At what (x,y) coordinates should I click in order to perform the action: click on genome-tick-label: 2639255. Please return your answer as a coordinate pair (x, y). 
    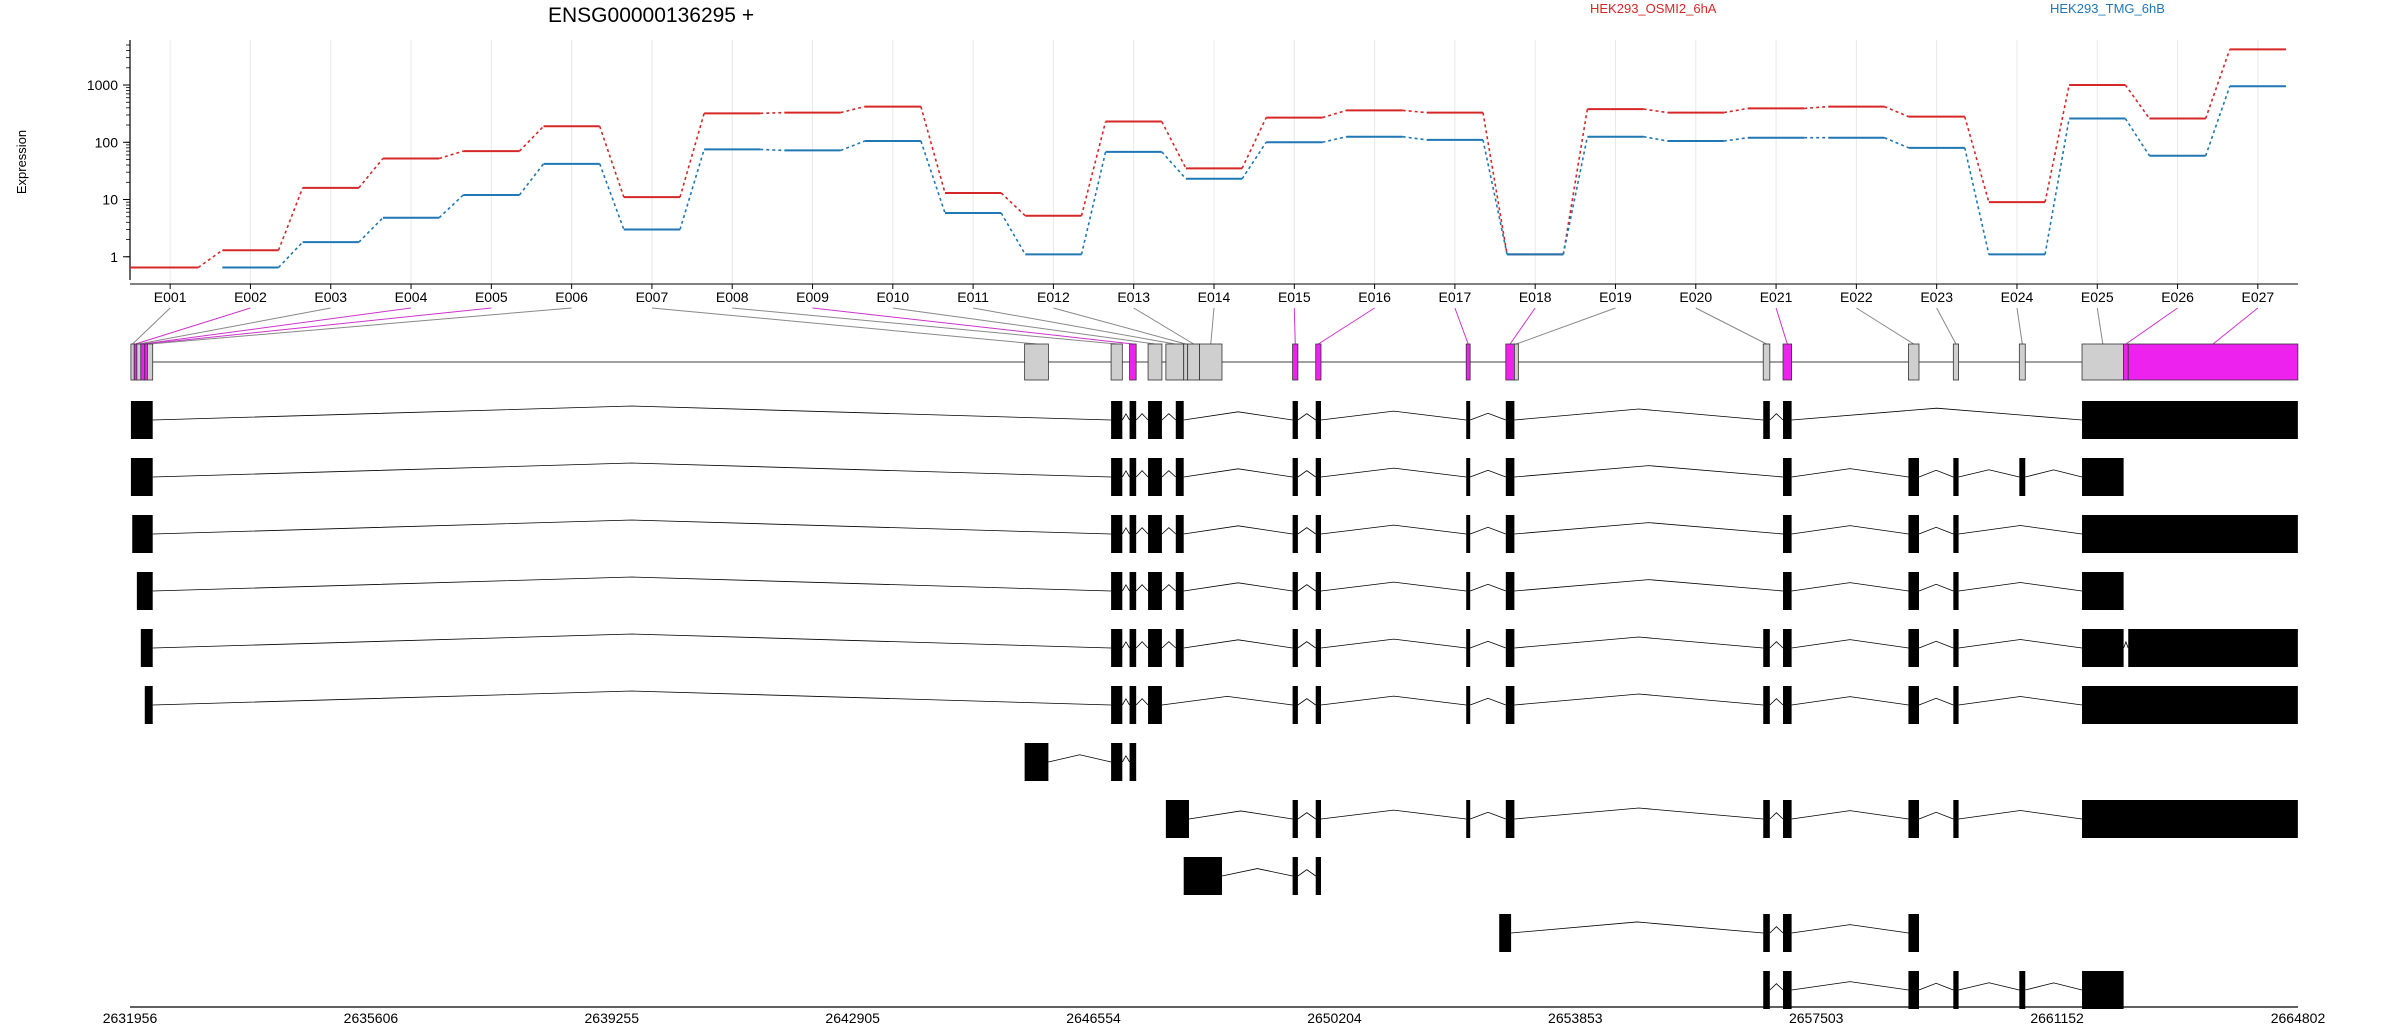
    Looking at the image, I should click on (612, 1018).